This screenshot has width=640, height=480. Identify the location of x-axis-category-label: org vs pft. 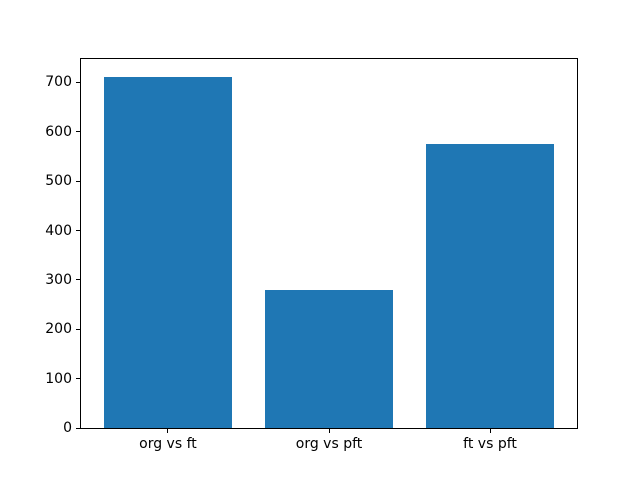
(329, 444).